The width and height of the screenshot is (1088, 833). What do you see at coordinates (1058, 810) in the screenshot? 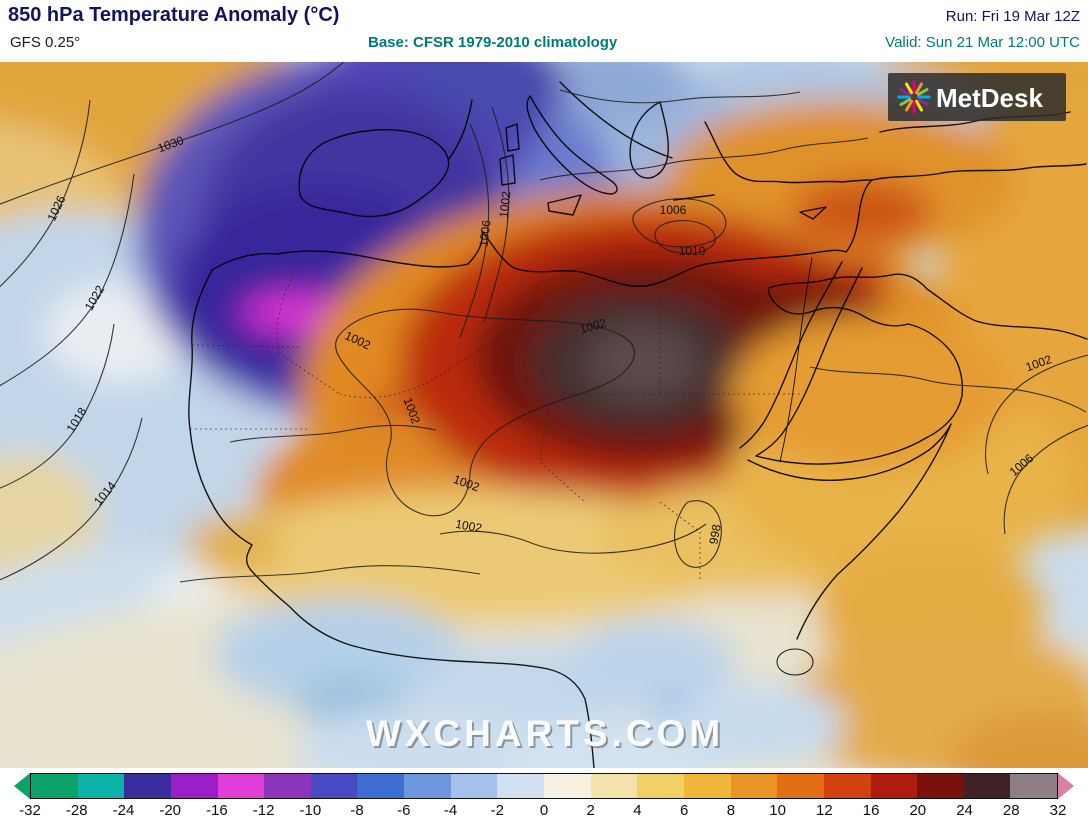
I see `colorbar-tick-label: 32` at bounding box center [1058, 810].